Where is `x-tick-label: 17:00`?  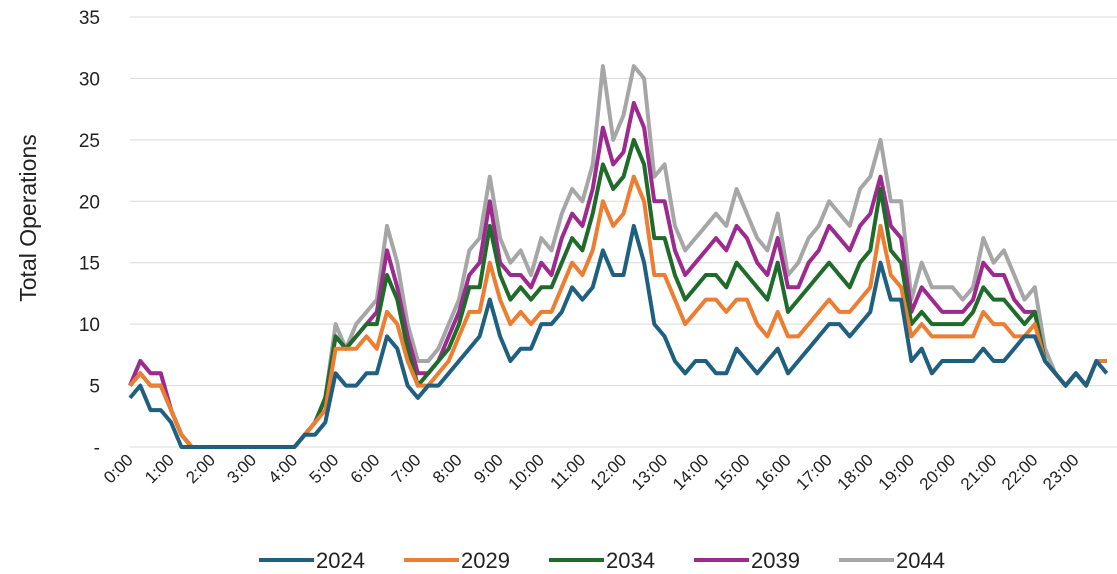
x-tick-label: 17:00 is located at coordinates (814, 472).